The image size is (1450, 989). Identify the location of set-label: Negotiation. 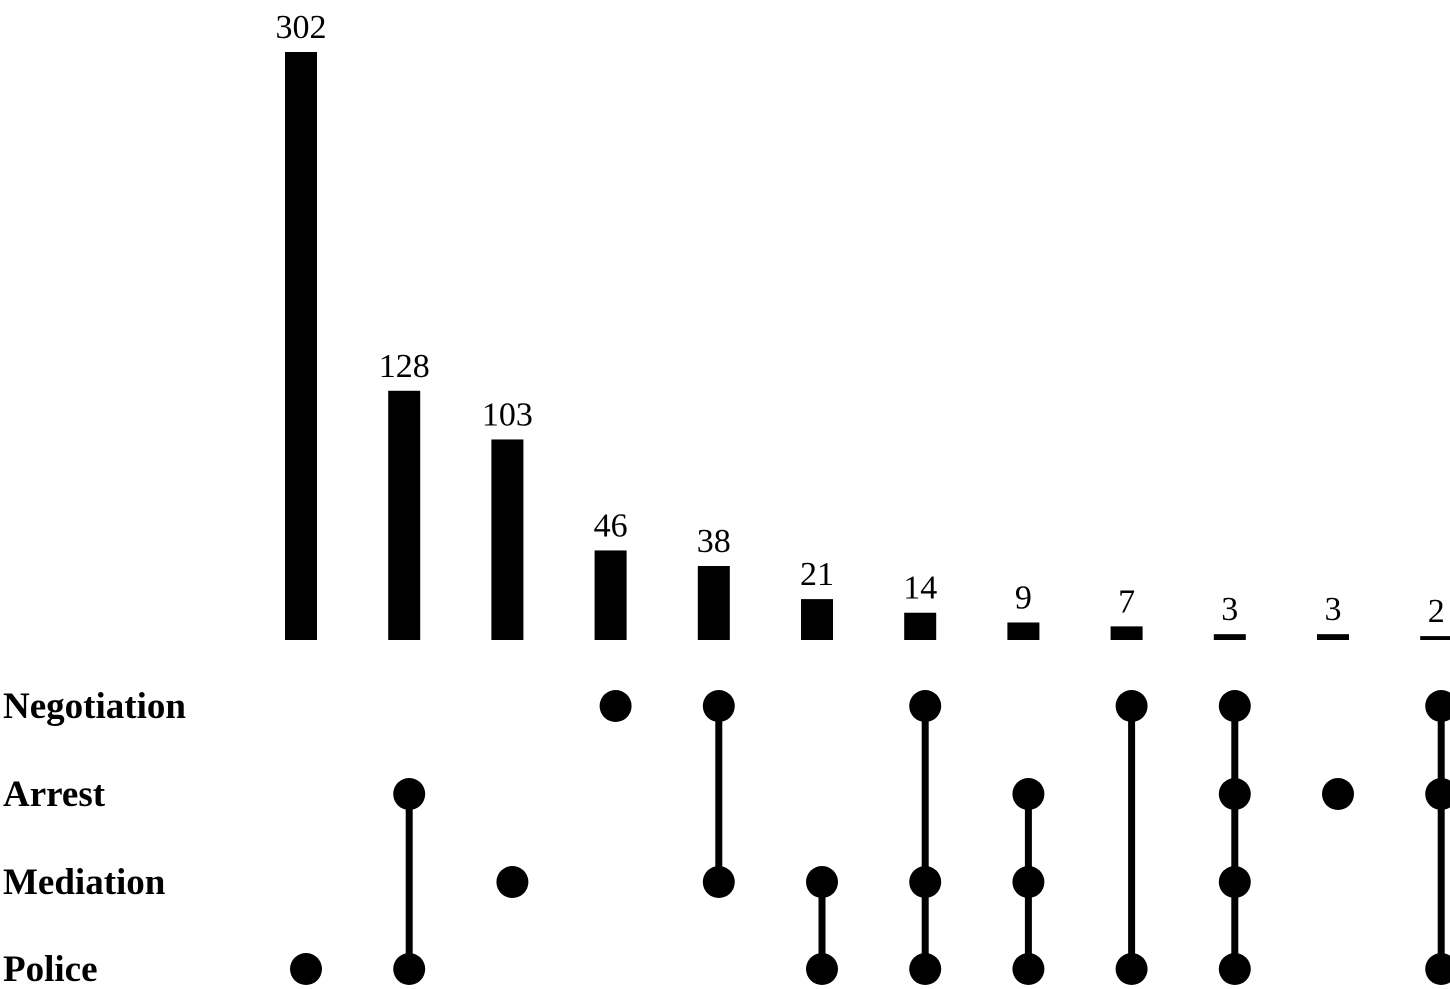
(94, 706).